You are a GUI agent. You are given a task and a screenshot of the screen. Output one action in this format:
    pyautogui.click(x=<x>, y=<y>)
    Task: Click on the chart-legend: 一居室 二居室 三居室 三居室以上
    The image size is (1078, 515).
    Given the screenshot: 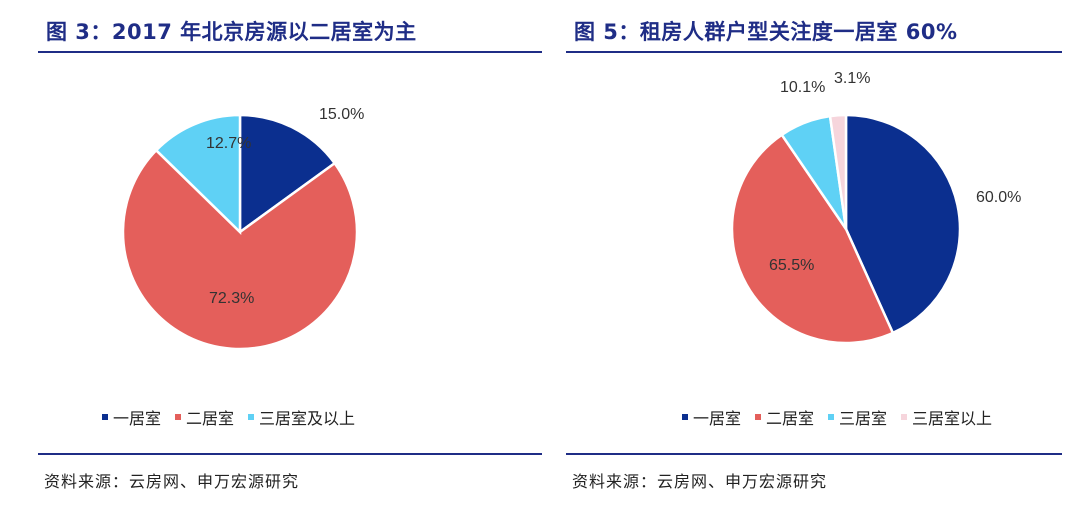 What is the action you would take?
    pyautogui.click(x=837, y=417)
    